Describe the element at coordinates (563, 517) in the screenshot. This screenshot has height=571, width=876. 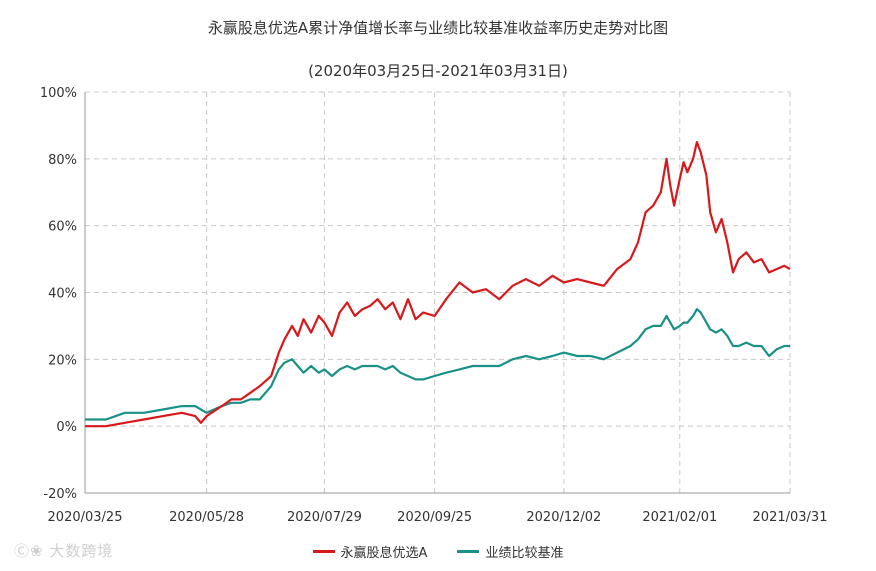
I see `x-tick-label: 2020/12/02` at that location.